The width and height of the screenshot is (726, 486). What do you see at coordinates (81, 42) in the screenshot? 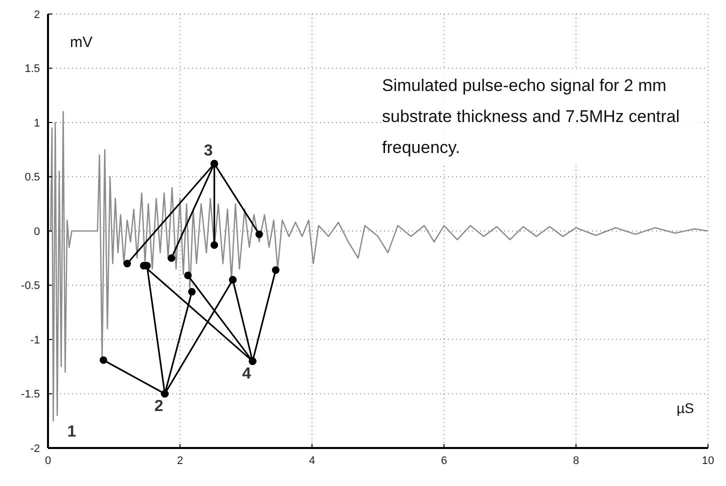
I see `y-axis-title: mV` at bounding box center [81, 42].